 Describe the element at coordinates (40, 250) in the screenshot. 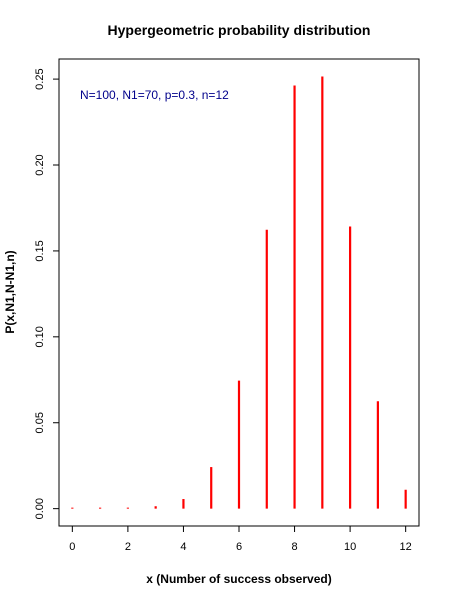

I see `y-tick-label: 0.15` at that location.